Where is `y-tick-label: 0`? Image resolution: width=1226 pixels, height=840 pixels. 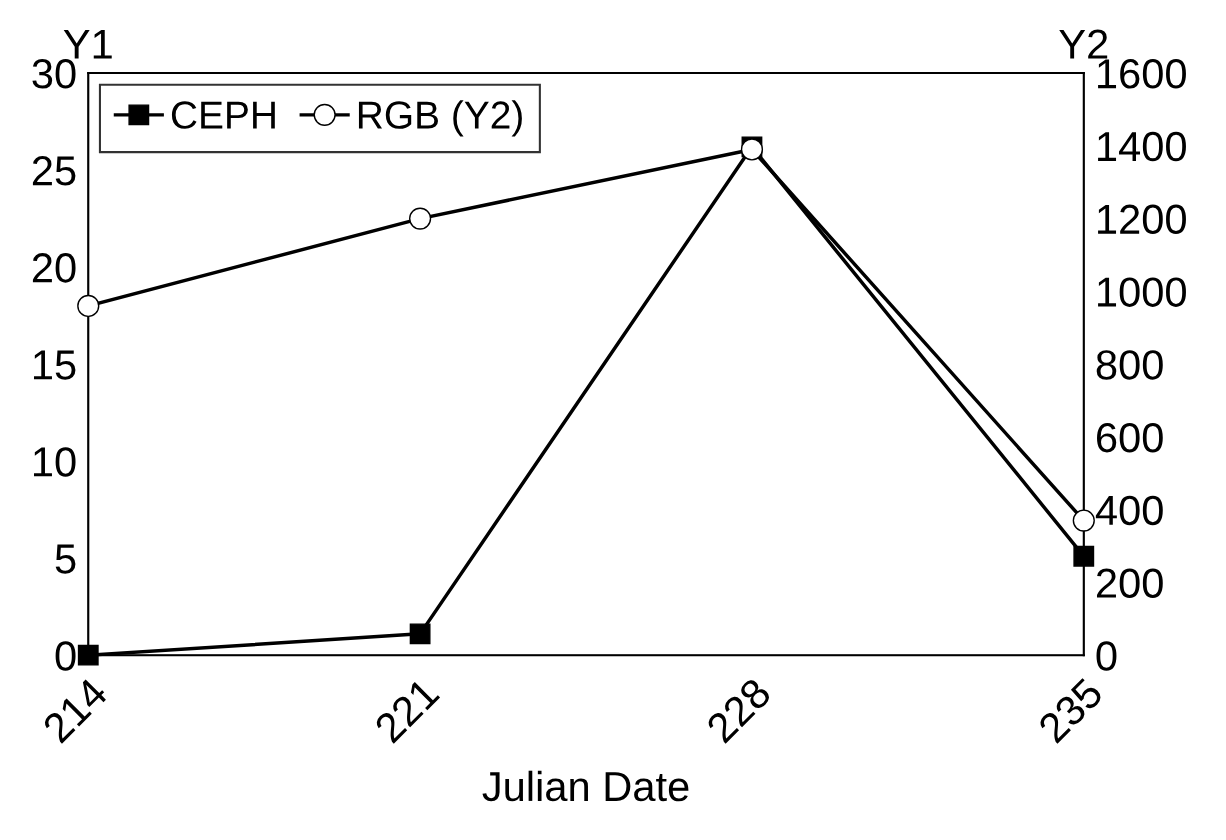
y-tick-label: 0 is located at coordinates (65, 656).